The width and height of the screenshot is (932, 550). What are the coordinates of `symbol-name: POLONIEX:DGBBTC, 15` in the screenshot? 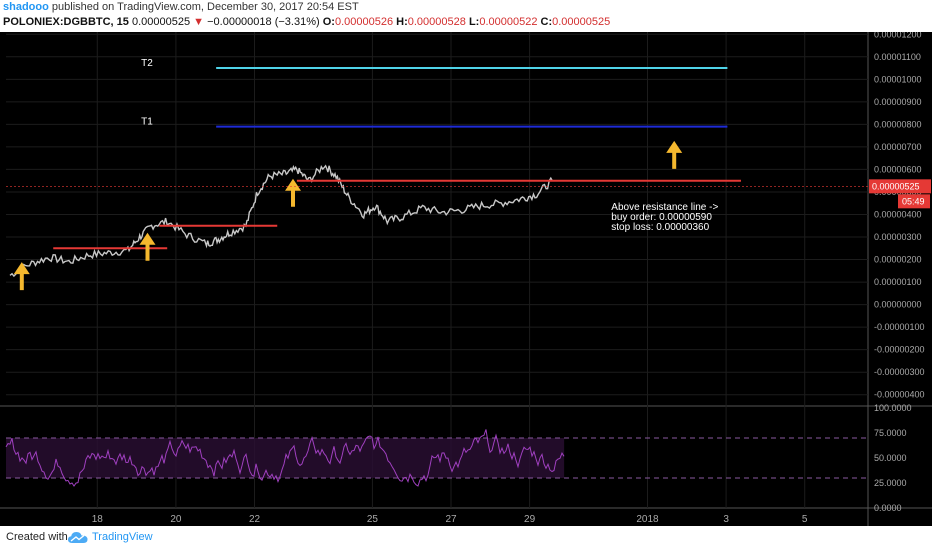 It's located at (66, 22).